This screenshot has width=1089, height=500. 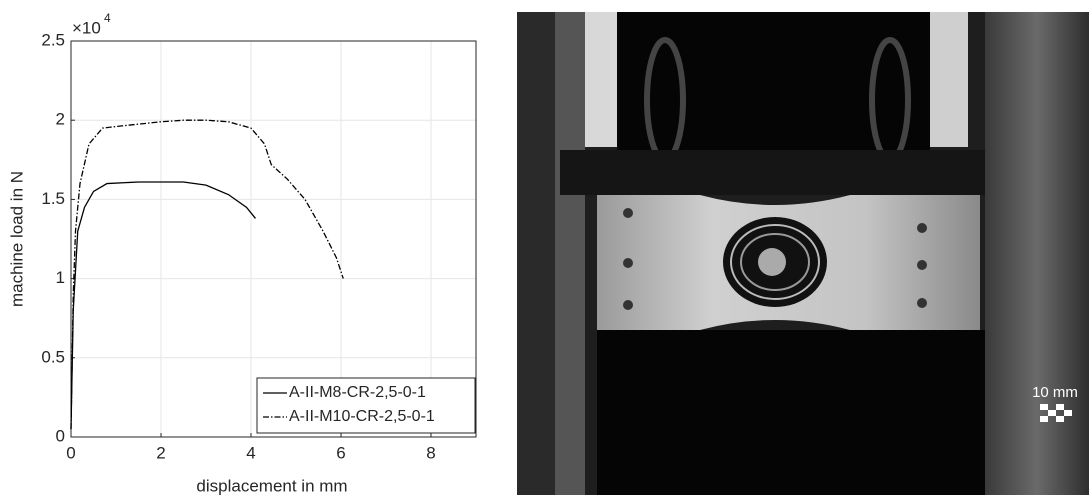 What do you see at coordinates (70, 452) in the screenshot?
I see `x-tick-label: 0` at bounding box center [70, 452].